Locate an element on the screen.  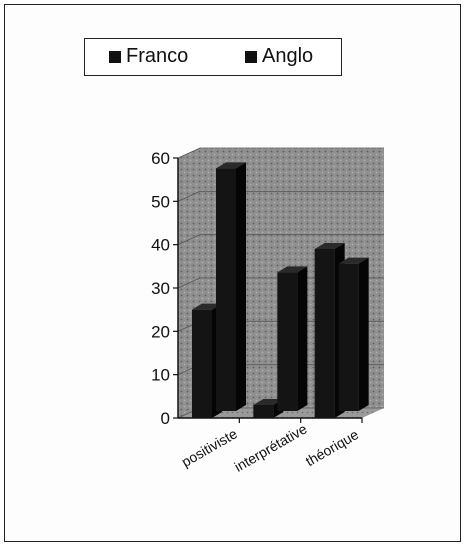
x-category-label: théorique is located at coordinates (332, 447).